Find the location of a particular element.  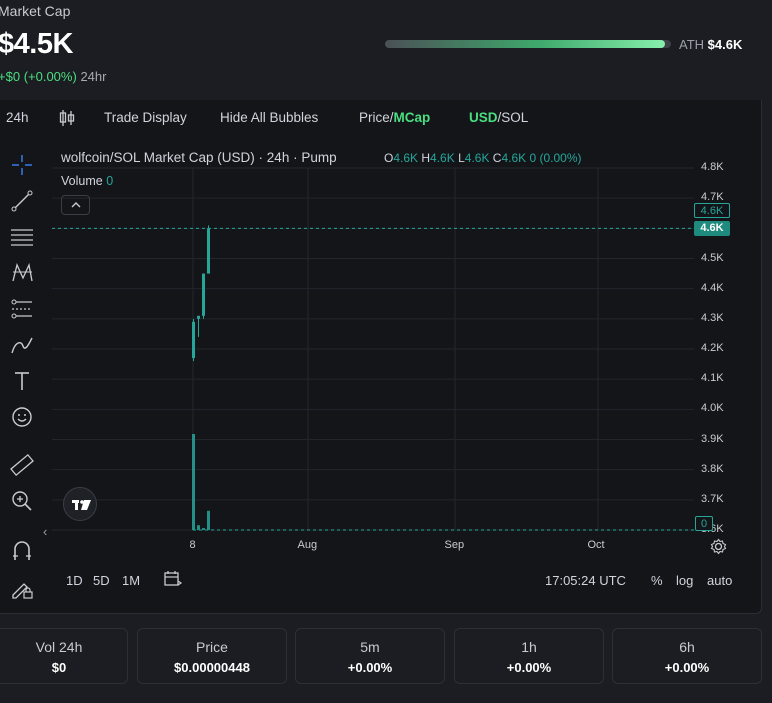

hide-bubbles-button: Hide All Bubbles is located at coordinates (269, 117).